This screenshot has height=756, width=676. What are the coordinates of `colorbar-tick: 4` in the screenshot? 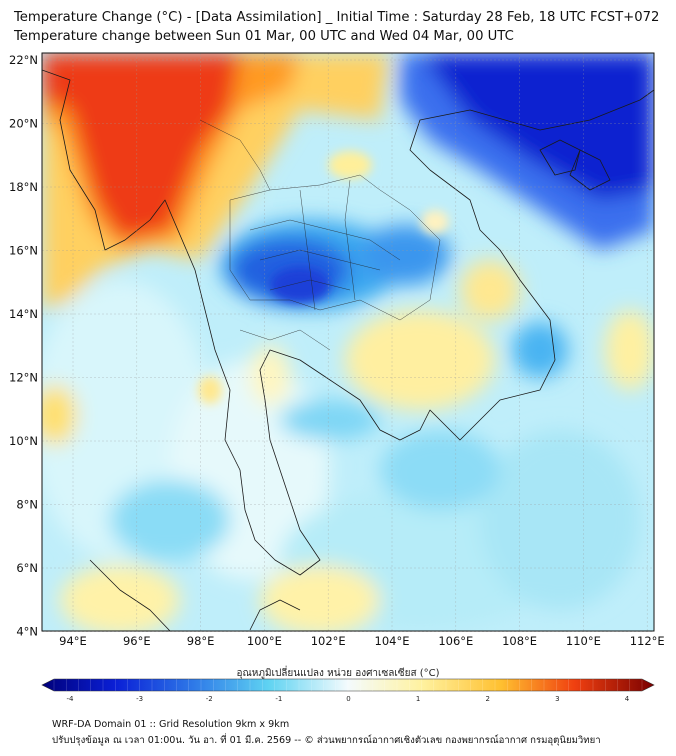 It's located at (627, 699).